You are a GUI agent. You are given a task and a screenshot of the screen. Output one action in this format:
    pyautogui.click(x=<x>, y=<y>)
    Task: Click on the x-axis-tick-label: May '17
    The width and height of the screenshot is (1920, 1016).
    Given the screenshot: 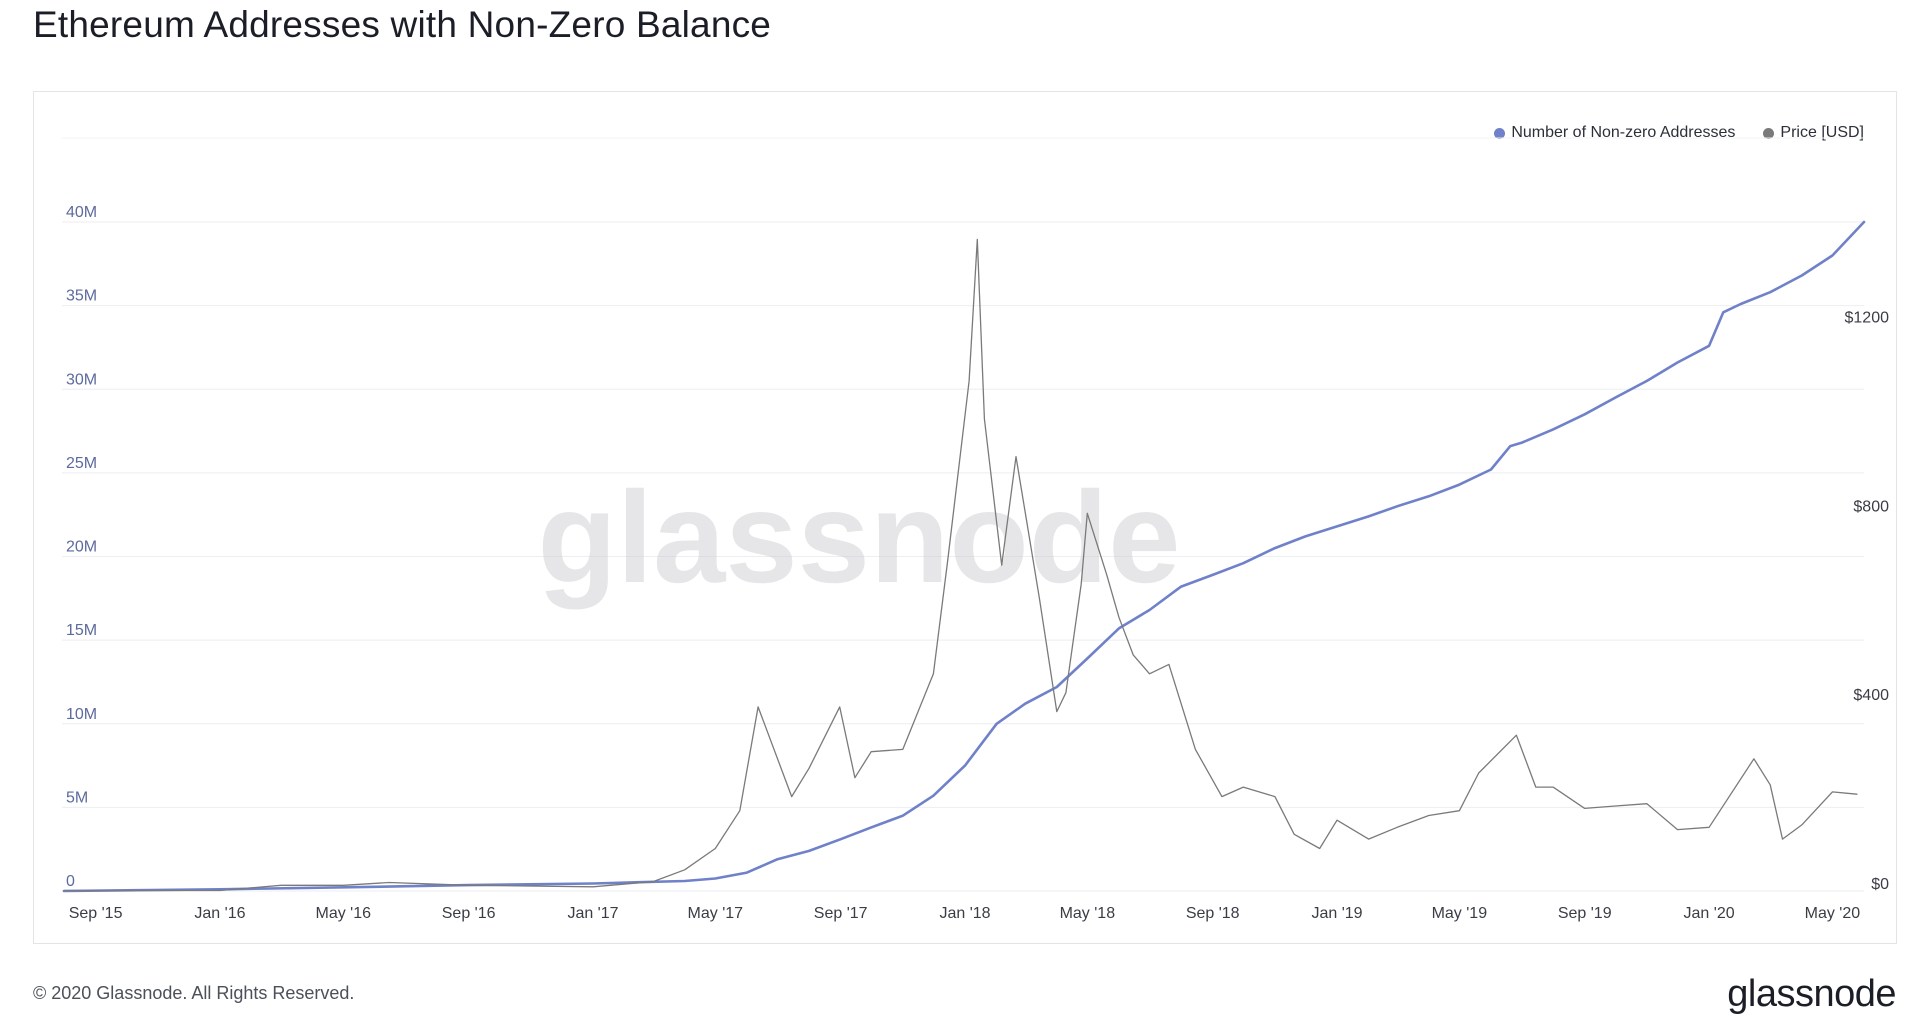 What is the action you would take?
    pyautogui.click(x=716, y=913)
    